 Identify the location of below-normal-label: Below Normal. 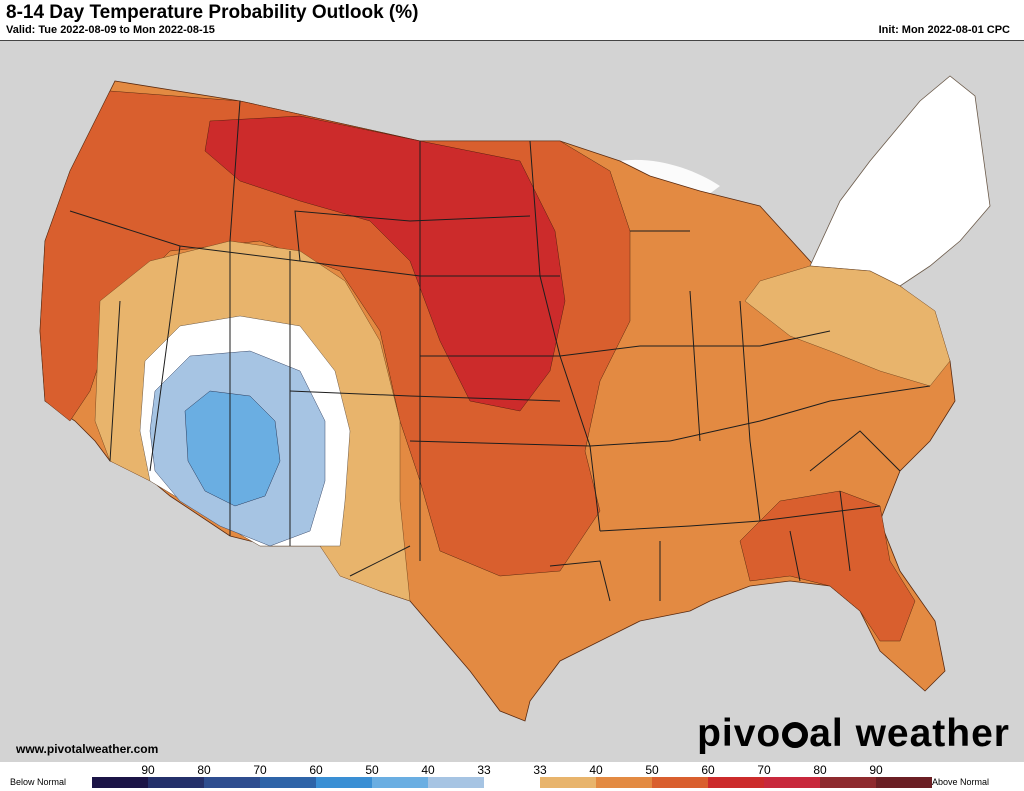
(38, 782).